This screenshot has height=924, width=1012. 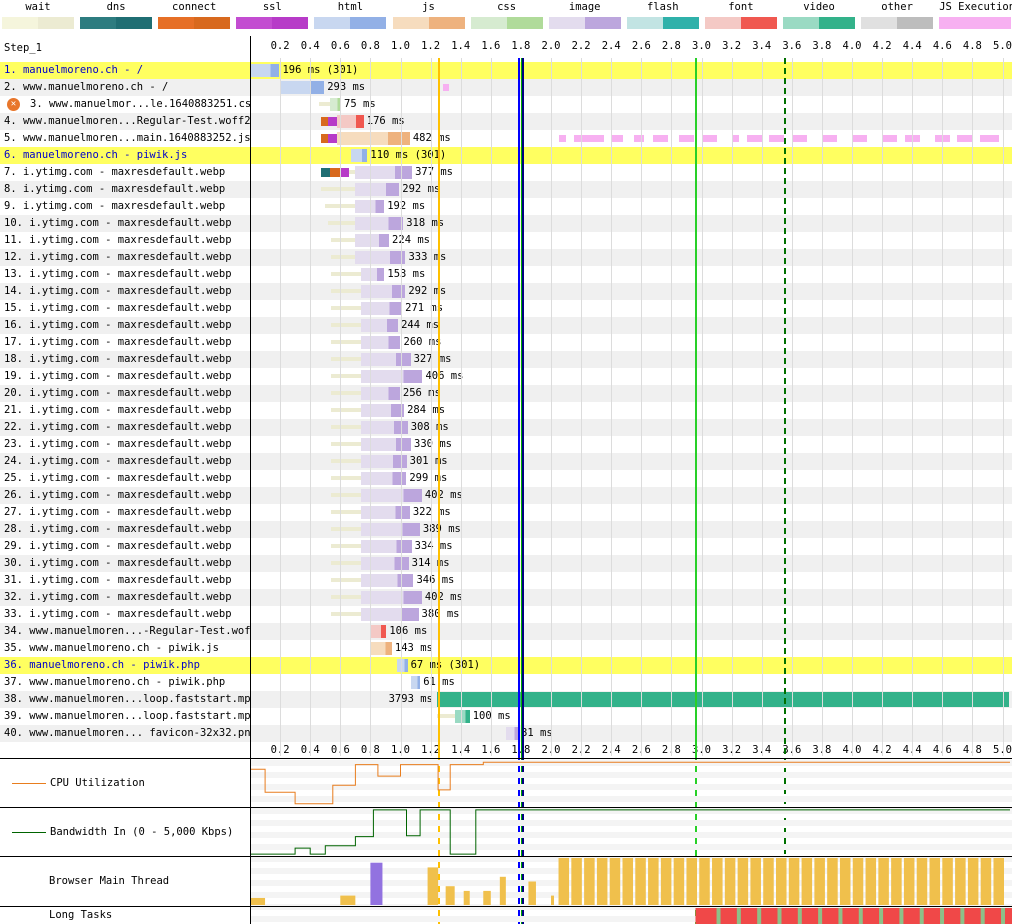 What do you see at coordinates (118, 444) in the screenshot?
I see `request-label: 23. i.ytimg.com - maxresdefault.webp` at bounding box center [118, 444].